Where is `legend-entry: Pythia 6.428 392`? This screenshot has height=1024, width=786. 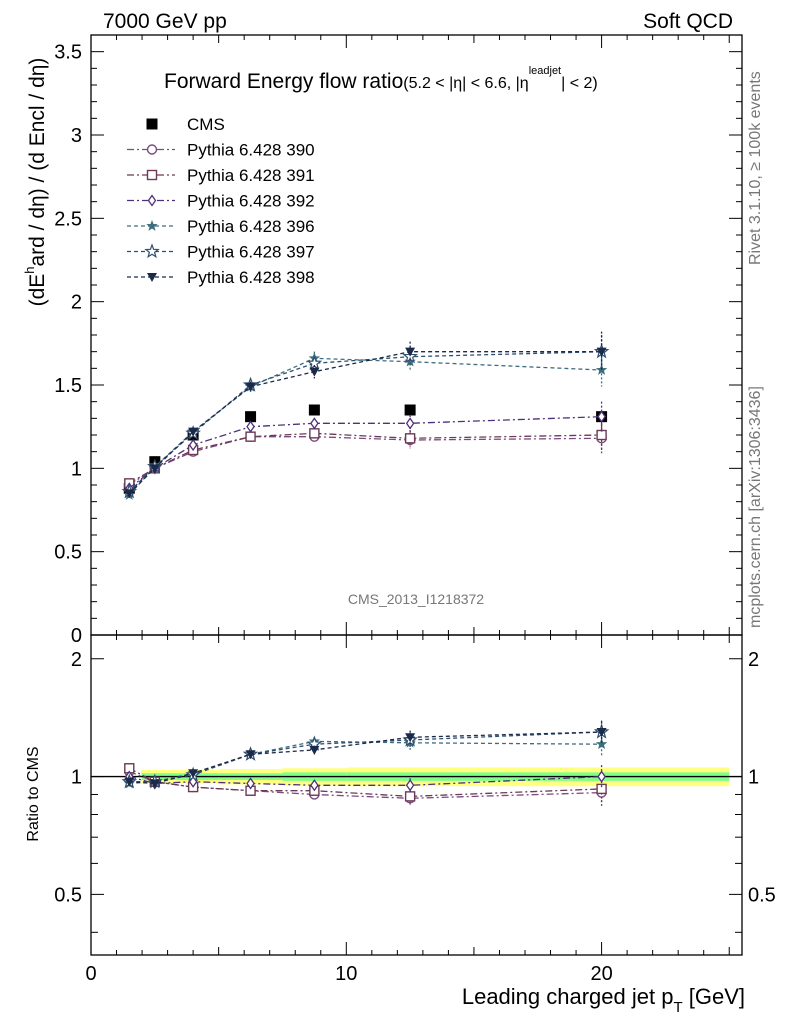
legend-entry: Pythia 6.428 392 is located at coordinates (221, 201).